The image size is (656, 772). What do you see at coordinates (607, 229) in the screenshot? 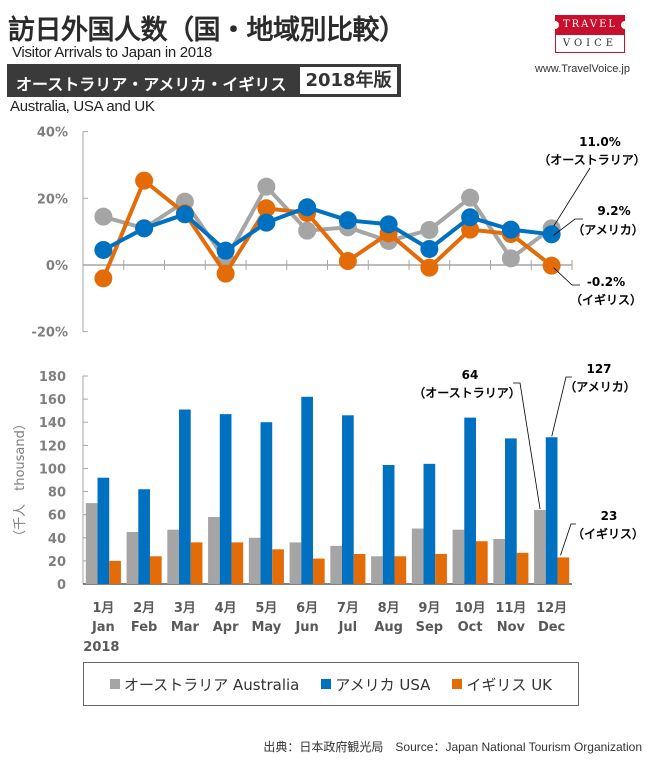
I see `line-annotation-label-usa: （アメリカ）` at bounding box center [607, 229].